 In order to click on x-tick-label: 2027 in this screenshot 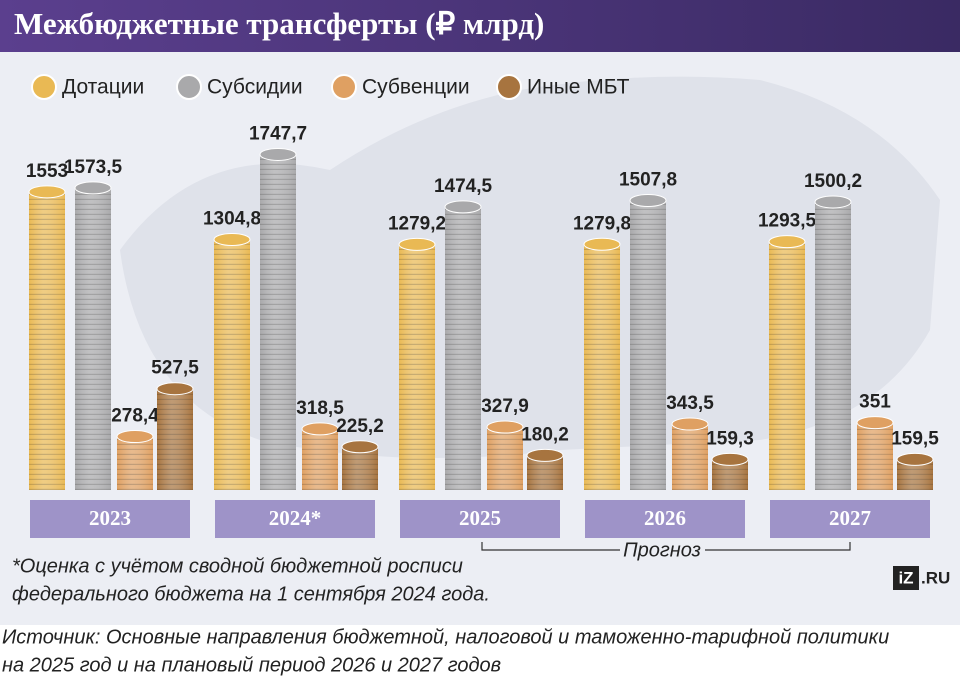, I will do `click(850, 518)`.